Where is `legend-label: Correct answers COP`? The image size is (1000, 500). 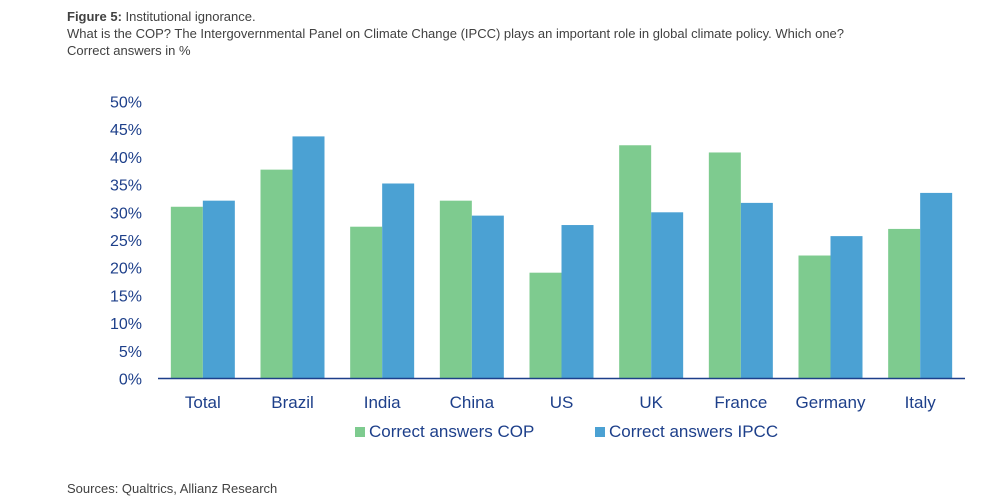
legend-label: Correct answers COP is located at coordinates (451, 431).